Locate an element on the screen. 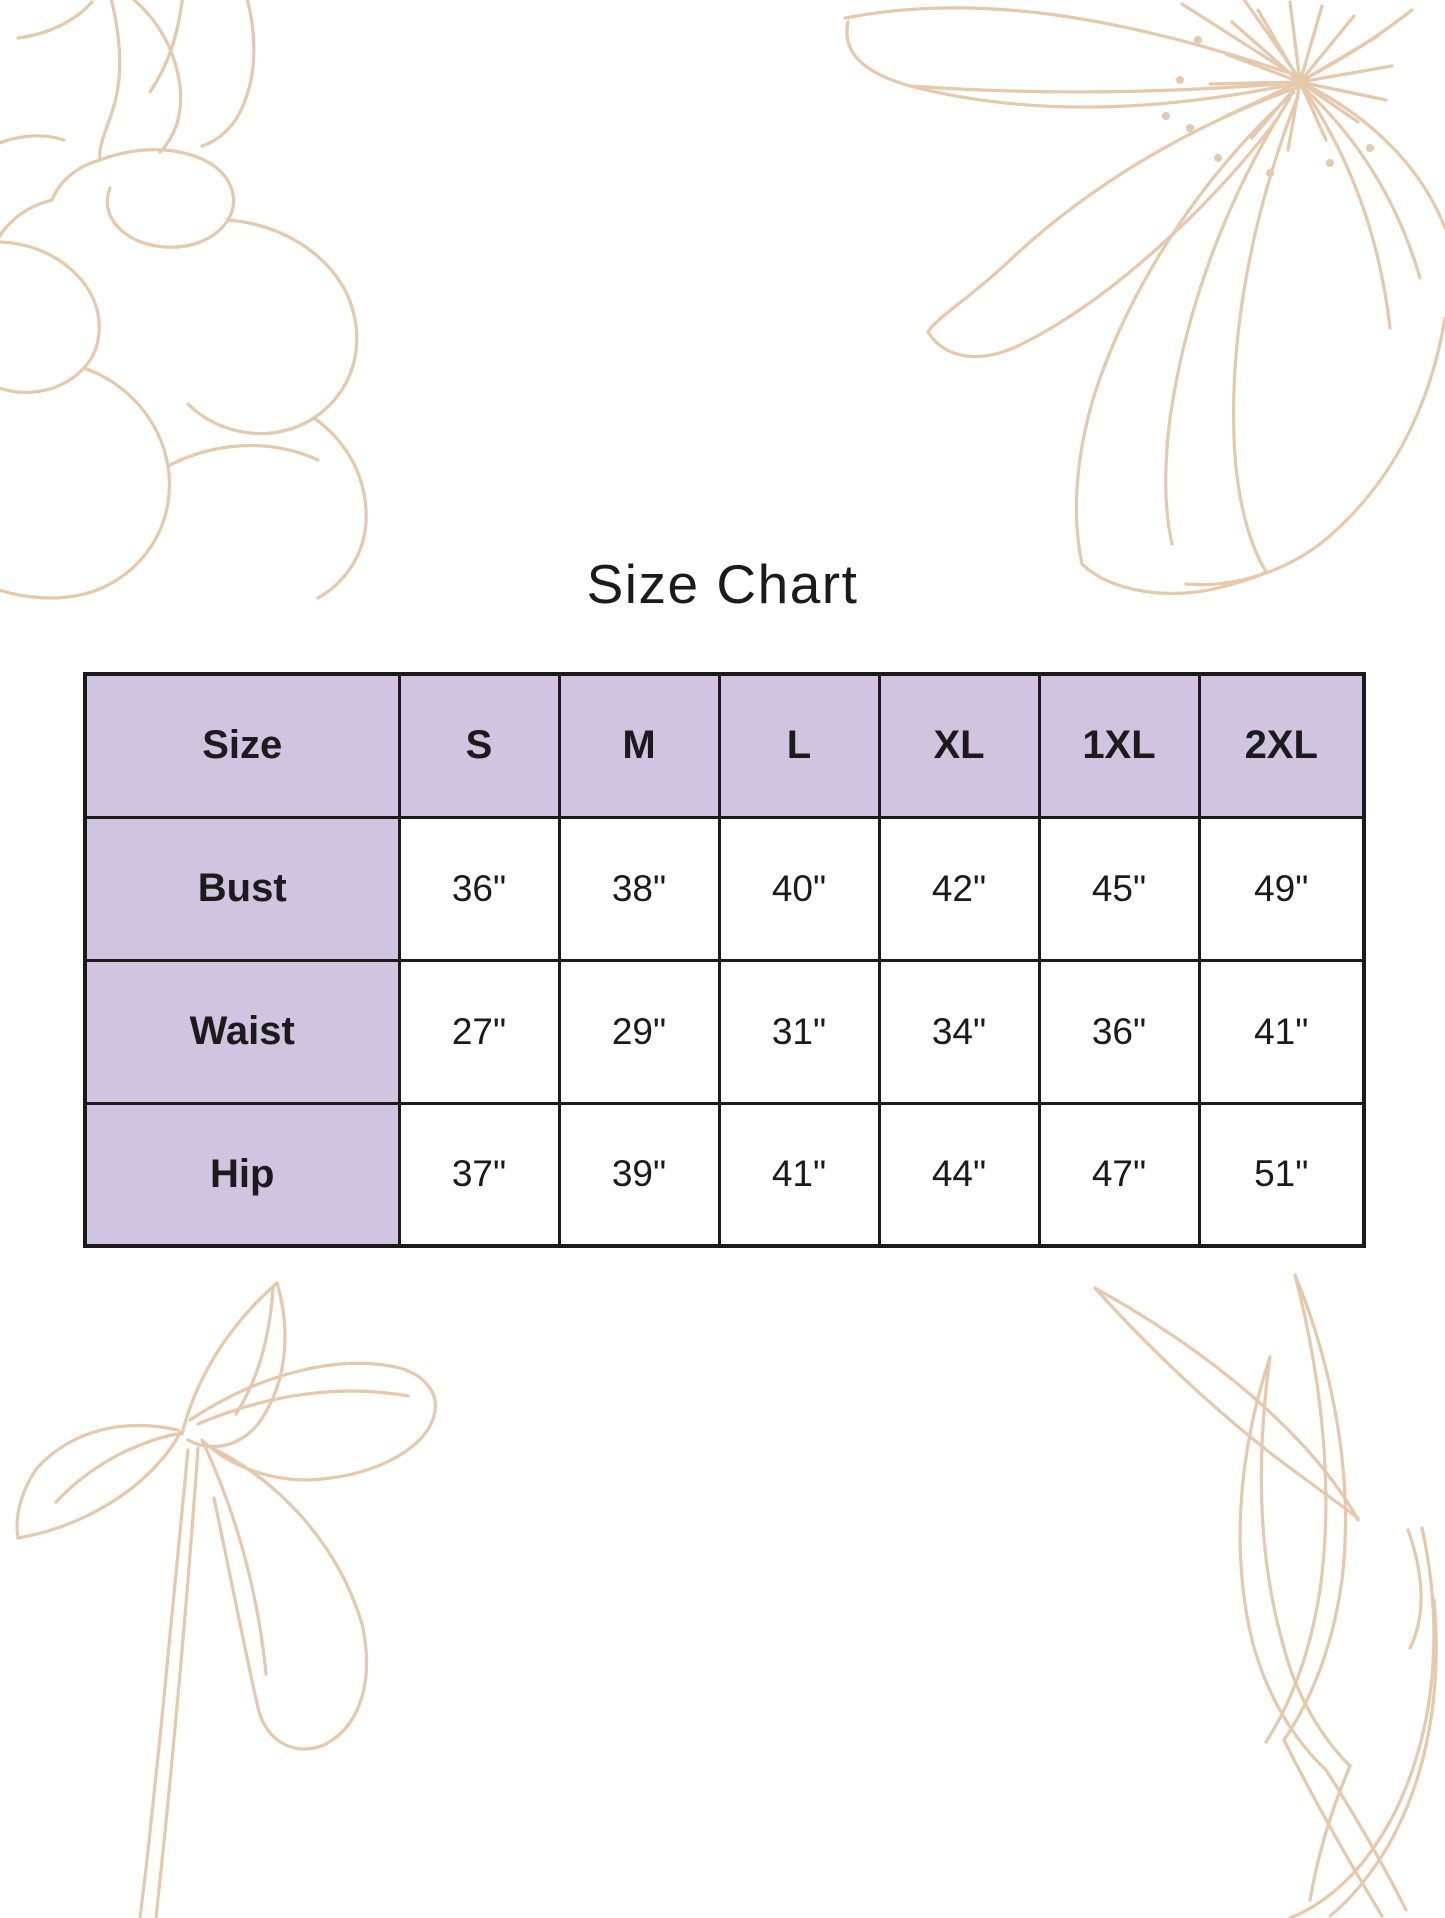 The height and width of the screenshot is (1918, 1445). cell-waist-m: 29" is located at coordinates (639, 1031).